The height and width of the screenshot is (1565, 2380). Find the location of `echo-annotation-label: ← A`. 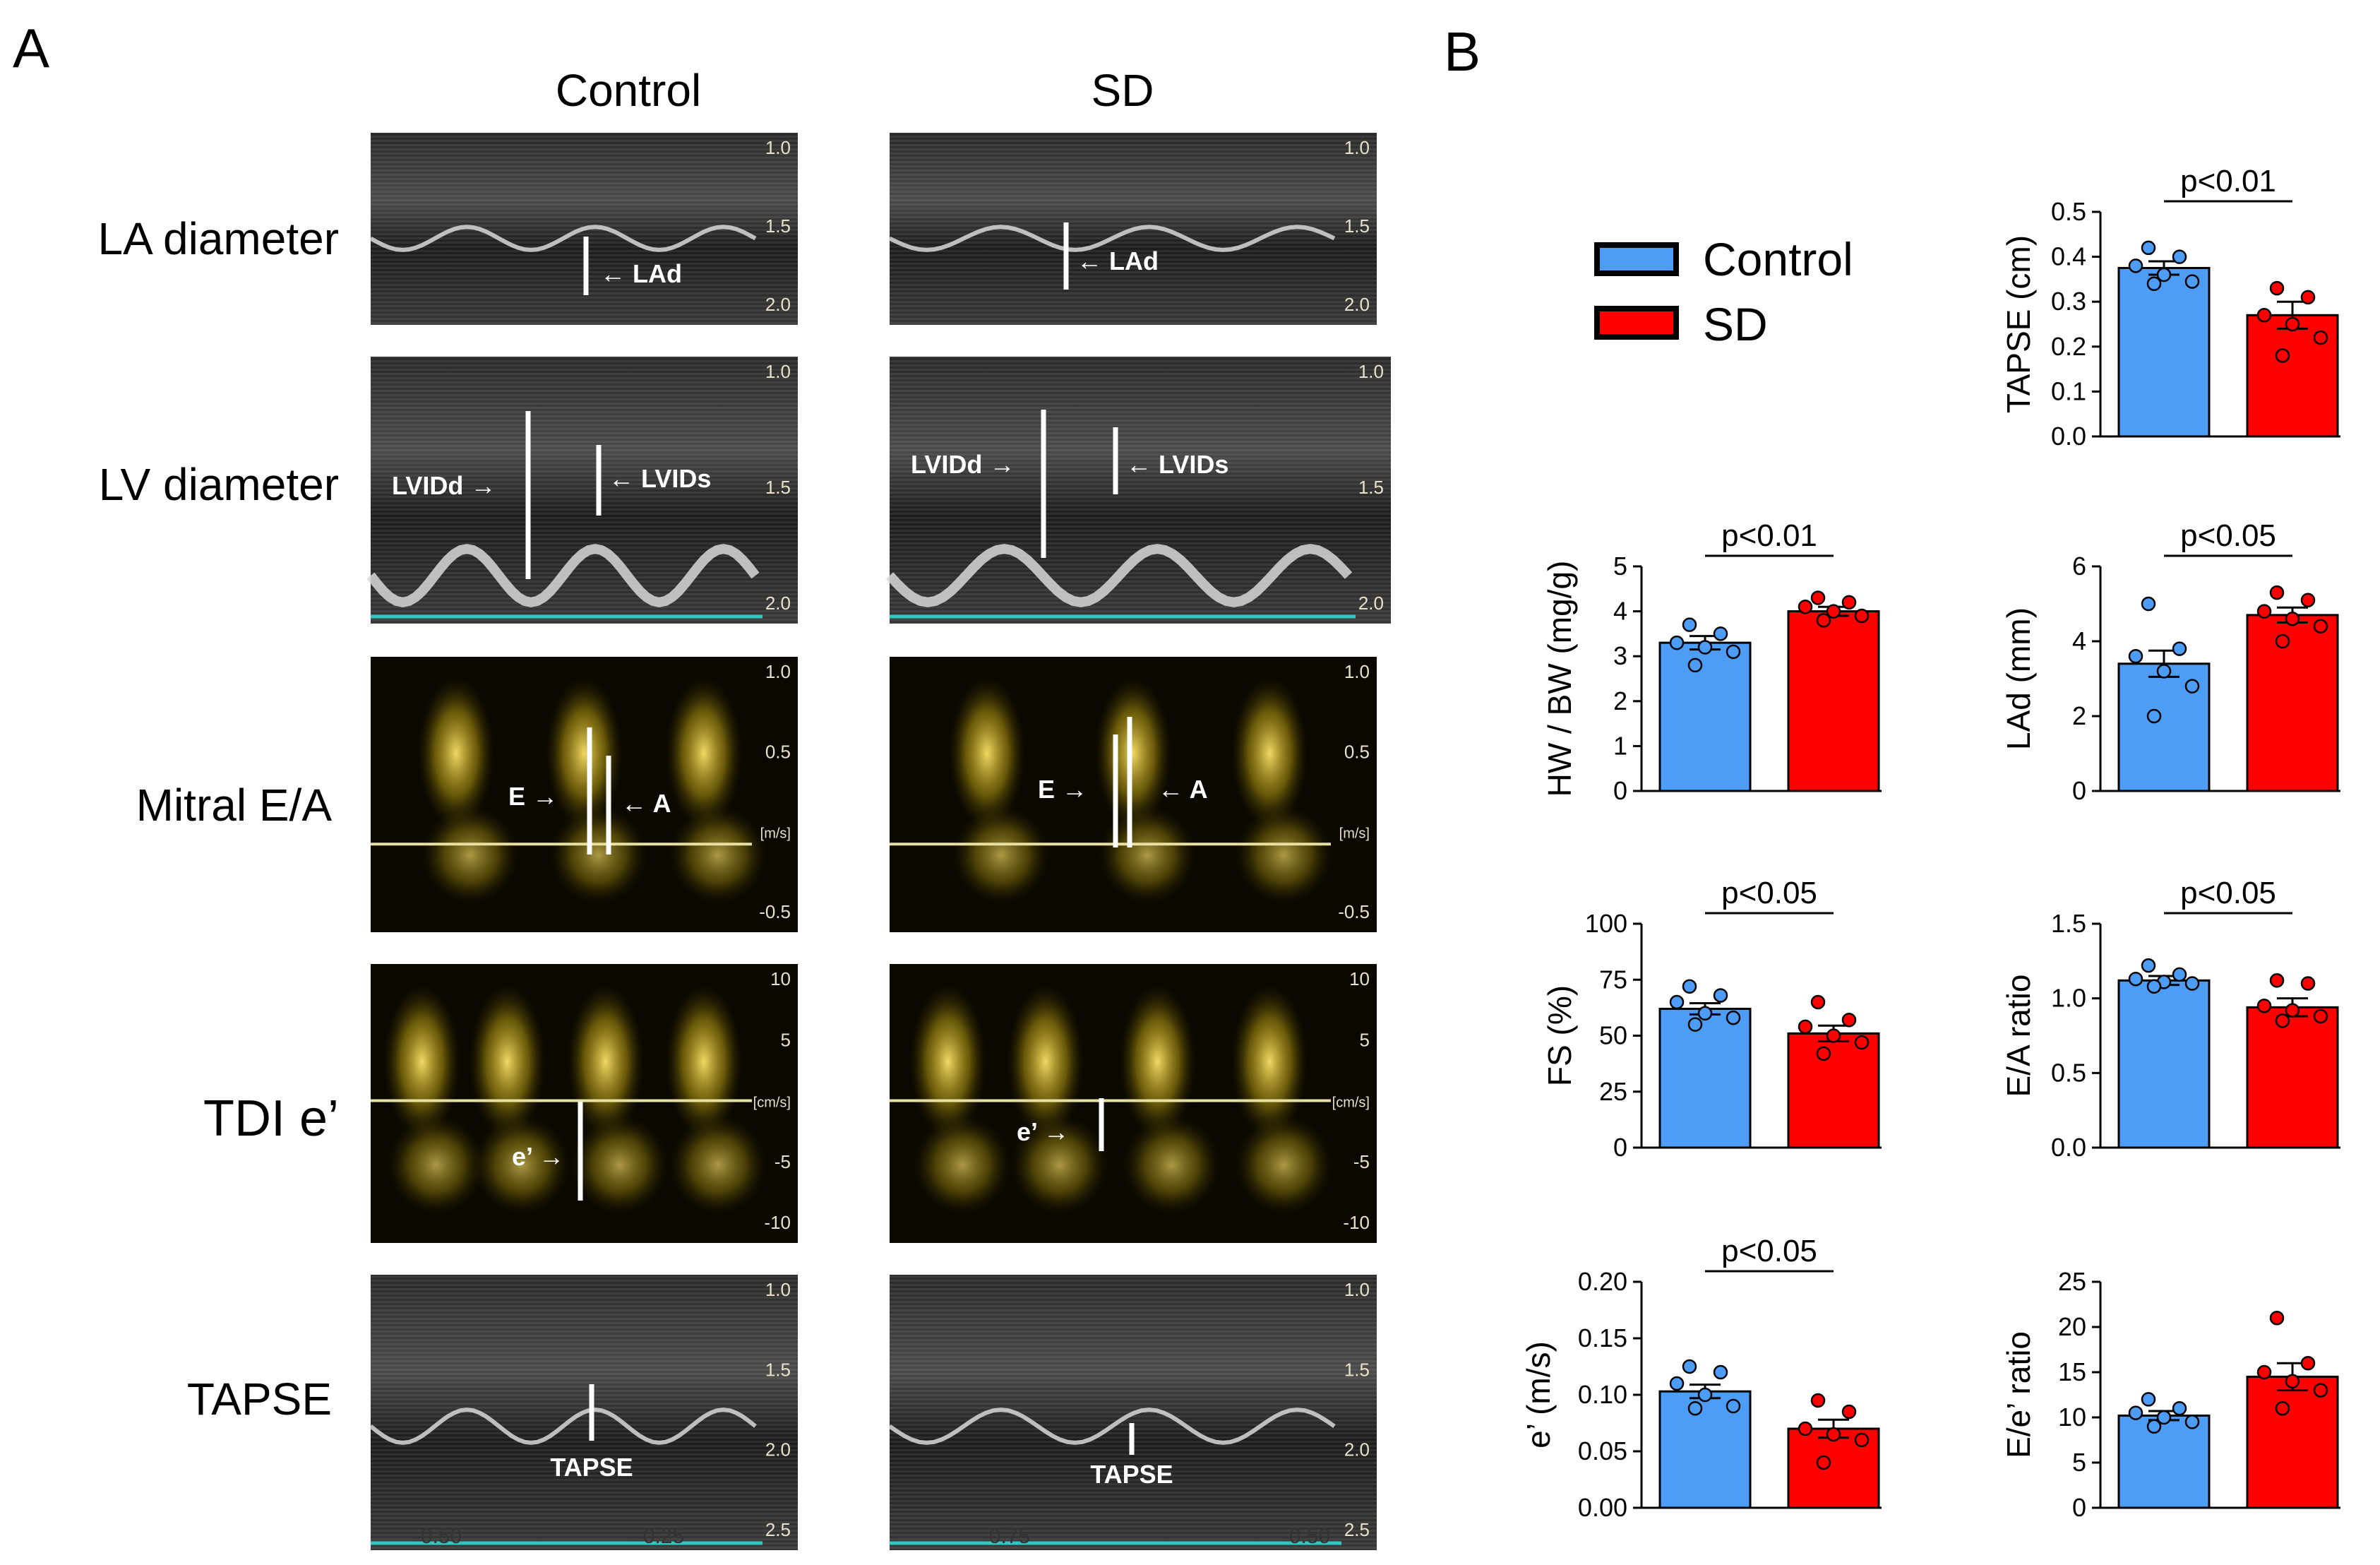

echo-annotation-label: ← A is located at coordinates (646, 804).